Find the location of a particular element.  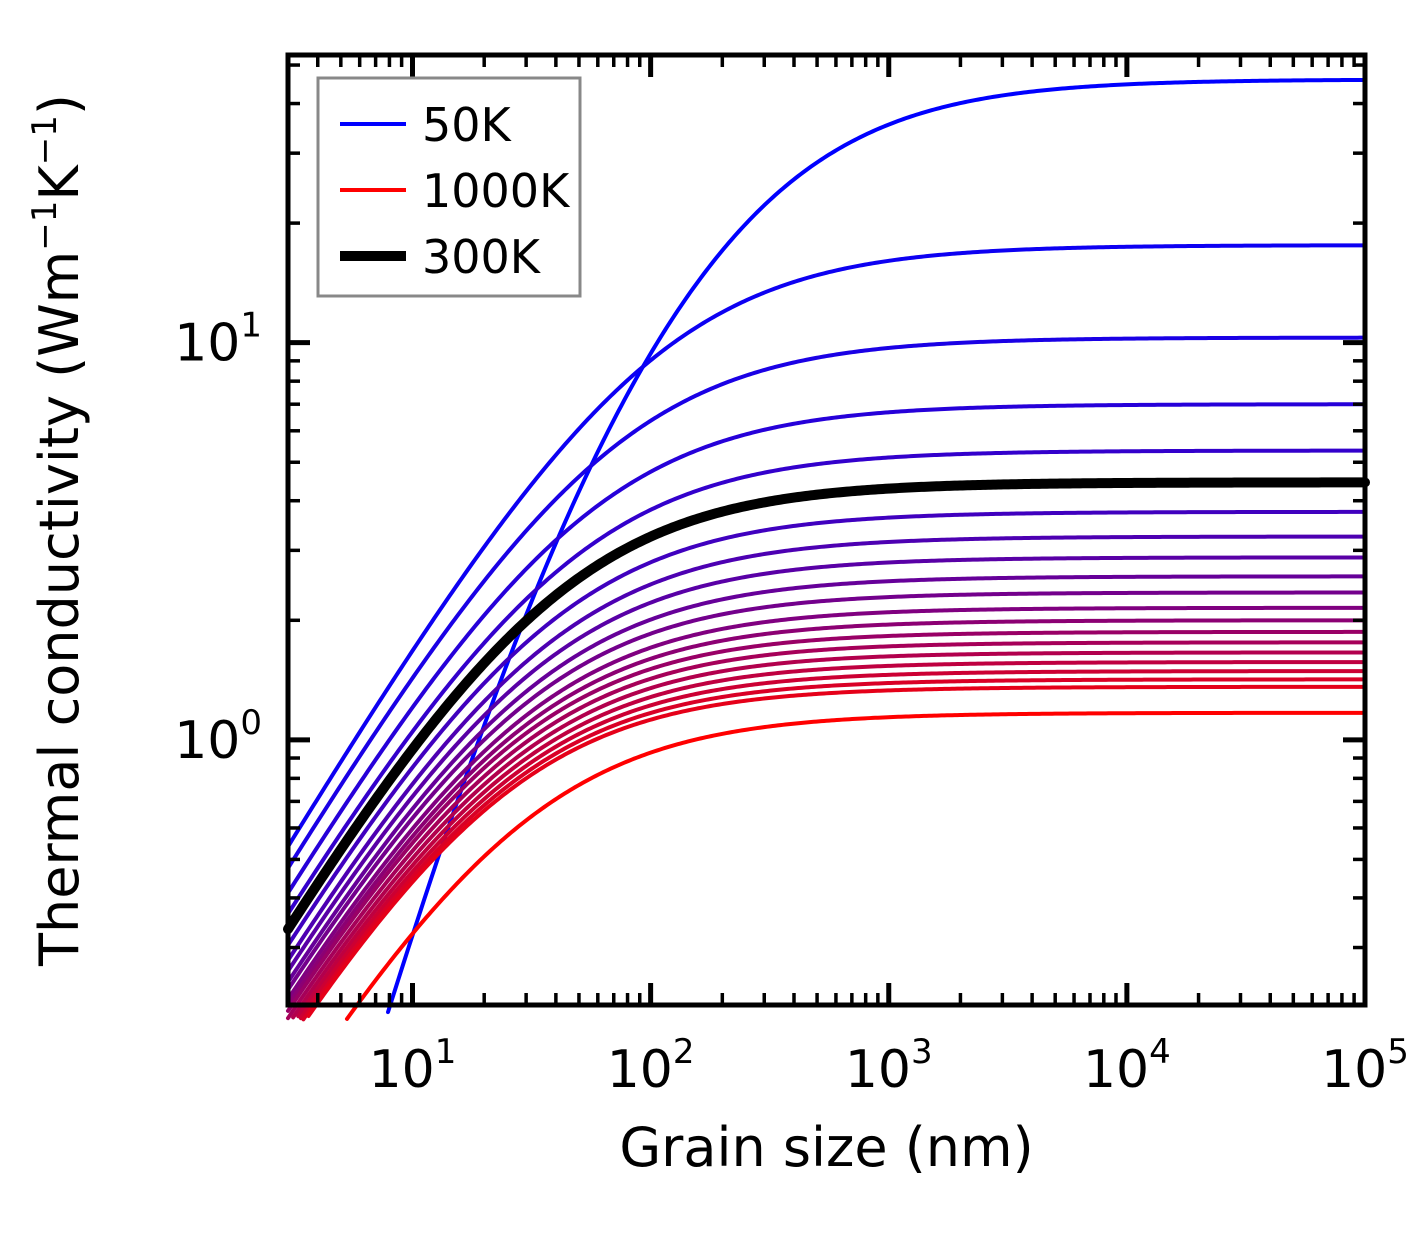

legend: 50K 1000K 300K is located at coordinates (449, 187).